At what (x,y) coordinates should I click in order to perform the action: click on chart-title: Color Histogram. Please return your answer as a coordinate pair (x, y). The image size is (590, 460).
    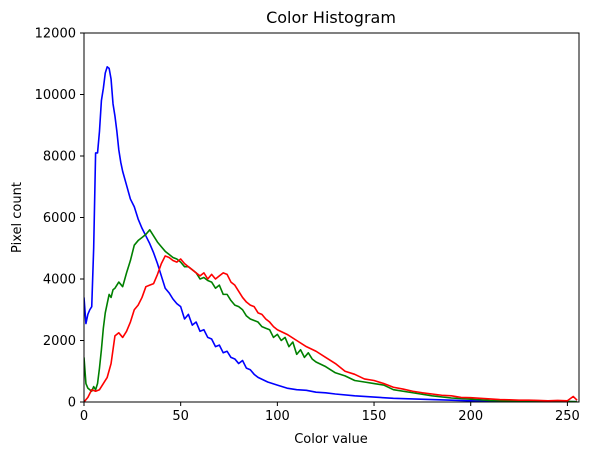
    Looking at the image, I should click on (331, 17).